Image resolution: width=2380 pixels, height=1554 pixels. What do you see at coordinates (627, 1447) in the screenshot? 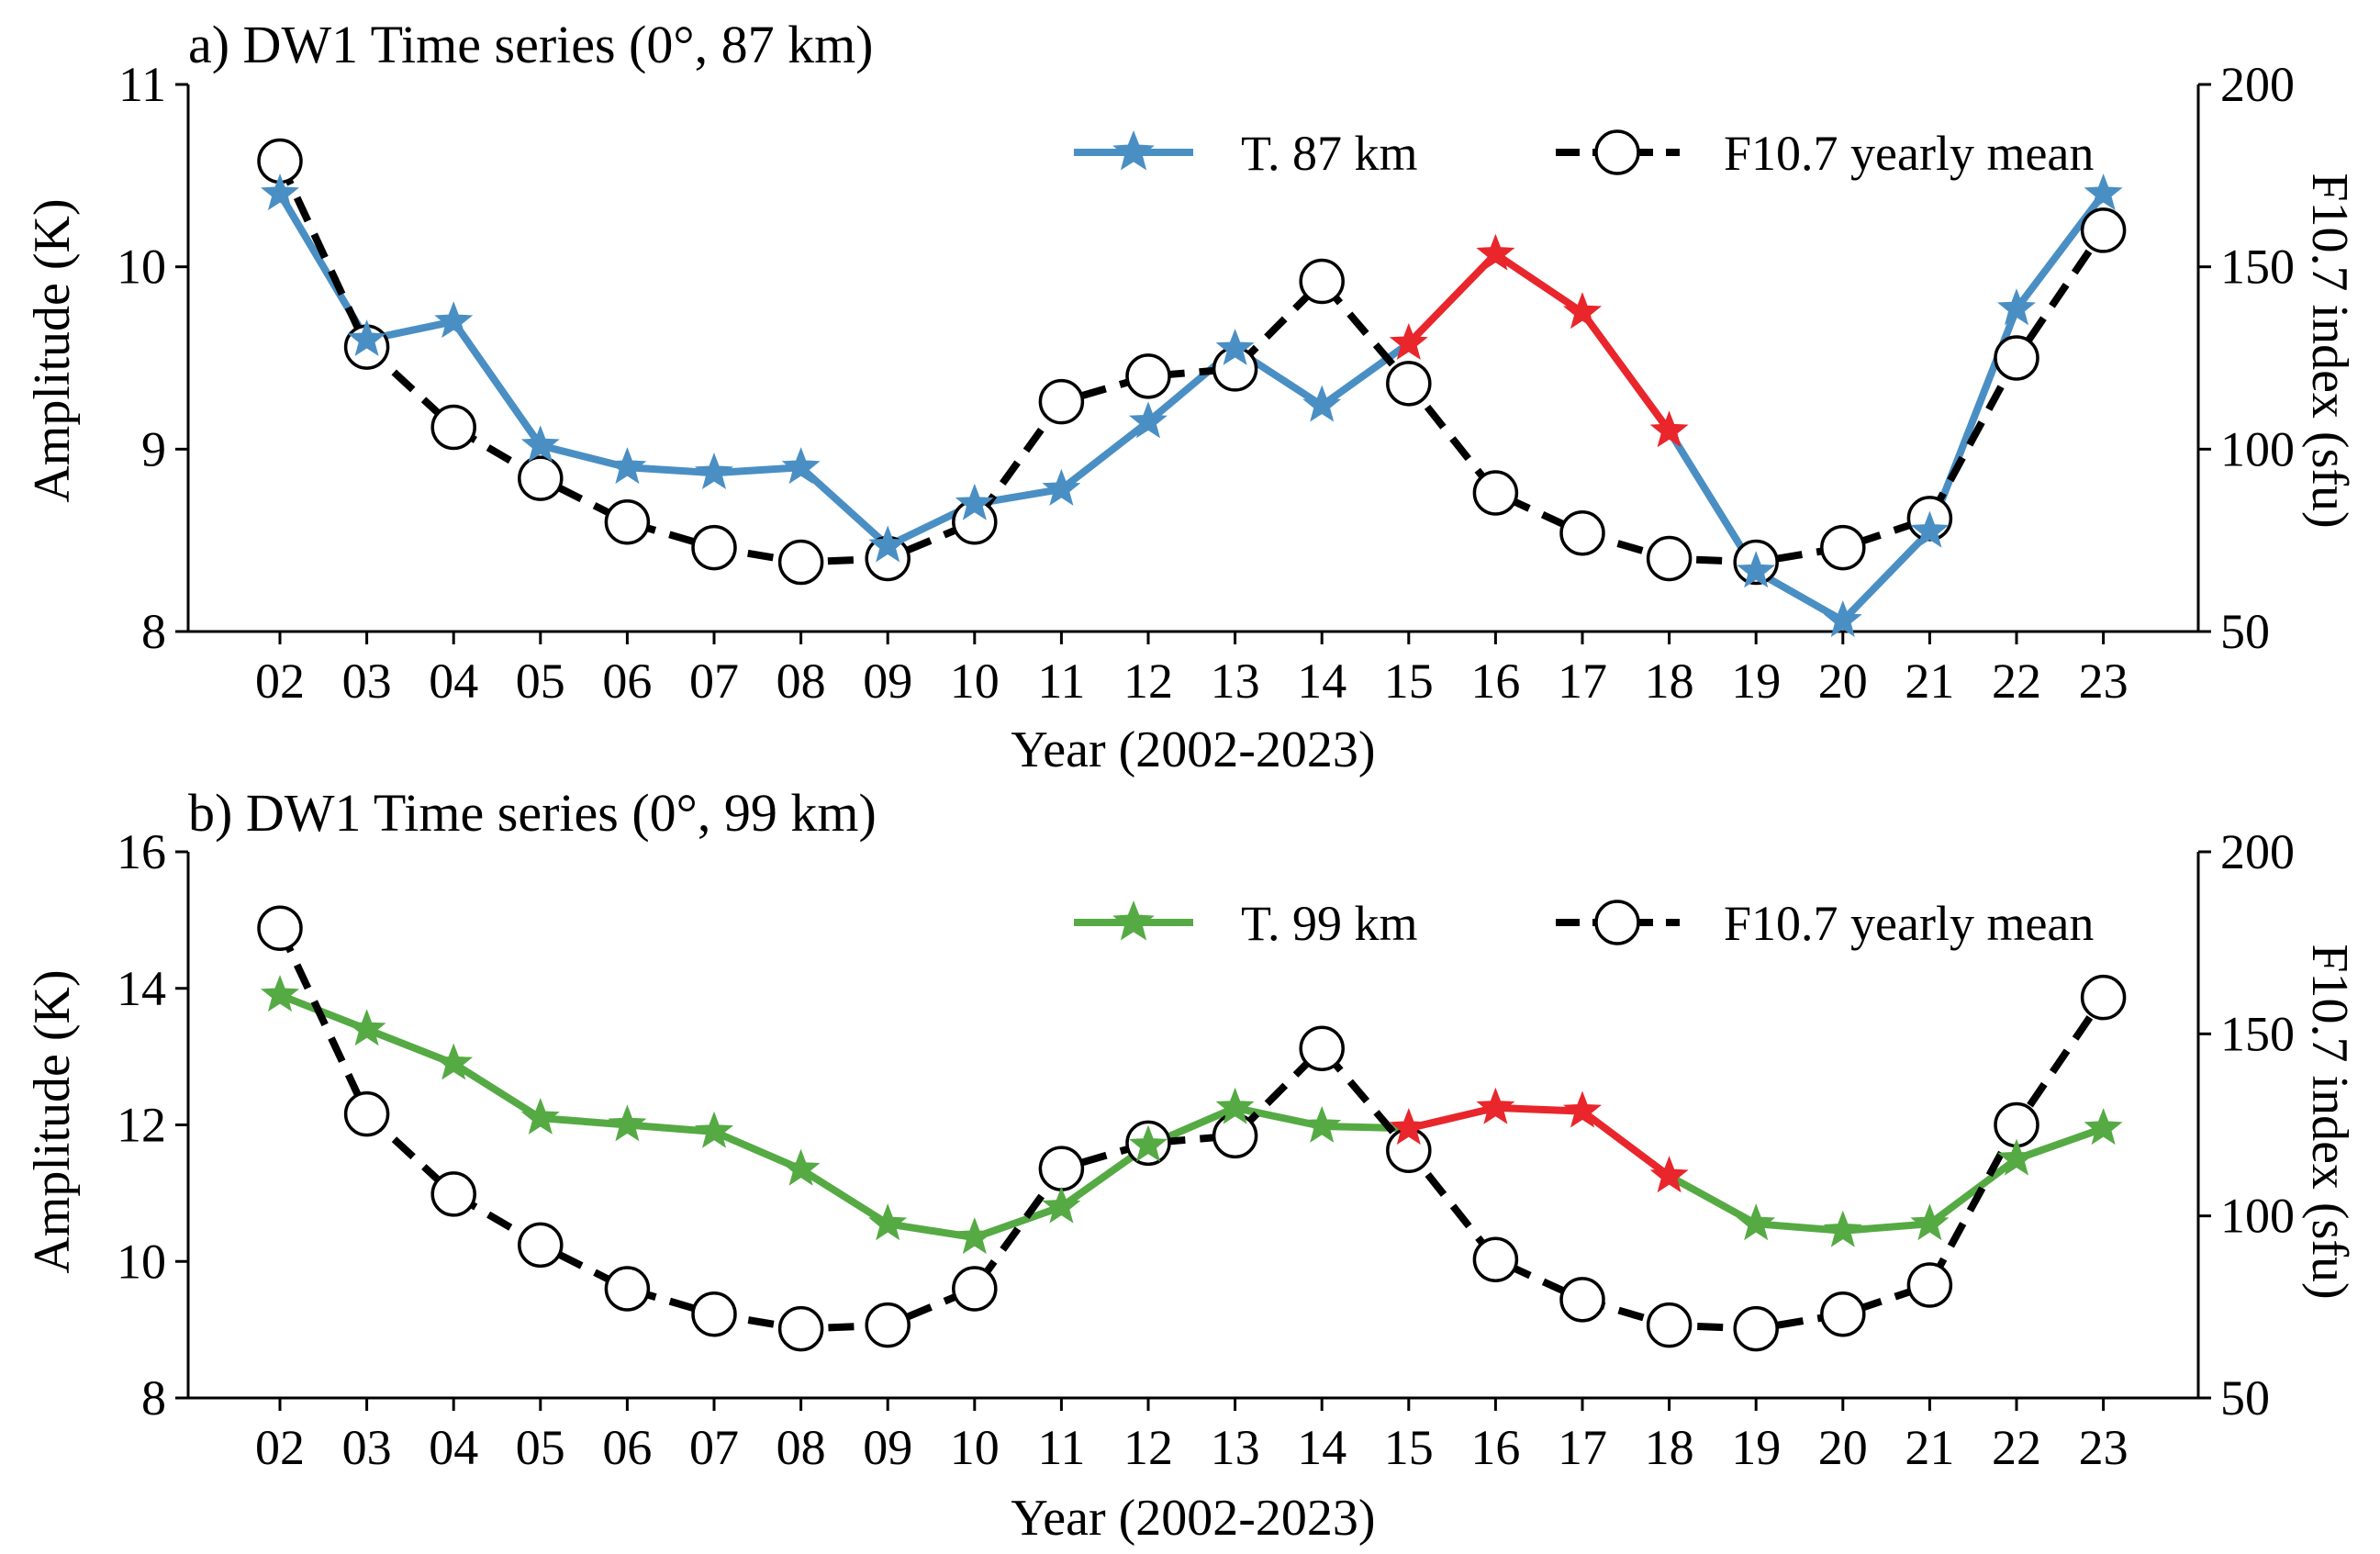
I see `panel-b-xtick-label: 06` at bounding box center [627, 1447].